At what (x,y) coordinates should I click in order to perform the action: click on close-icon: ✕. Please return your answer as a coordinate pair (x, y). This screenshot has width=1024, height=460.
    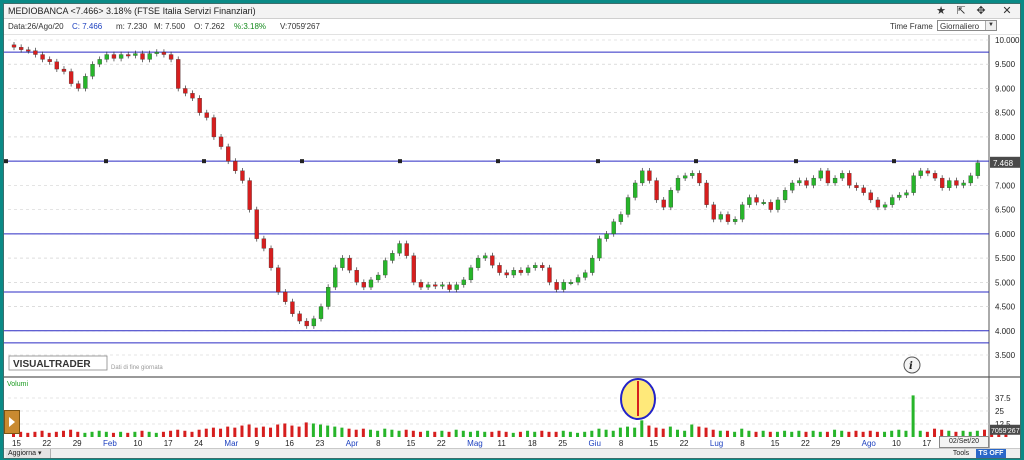
    Looking at the image, I should click on (1007, 11).